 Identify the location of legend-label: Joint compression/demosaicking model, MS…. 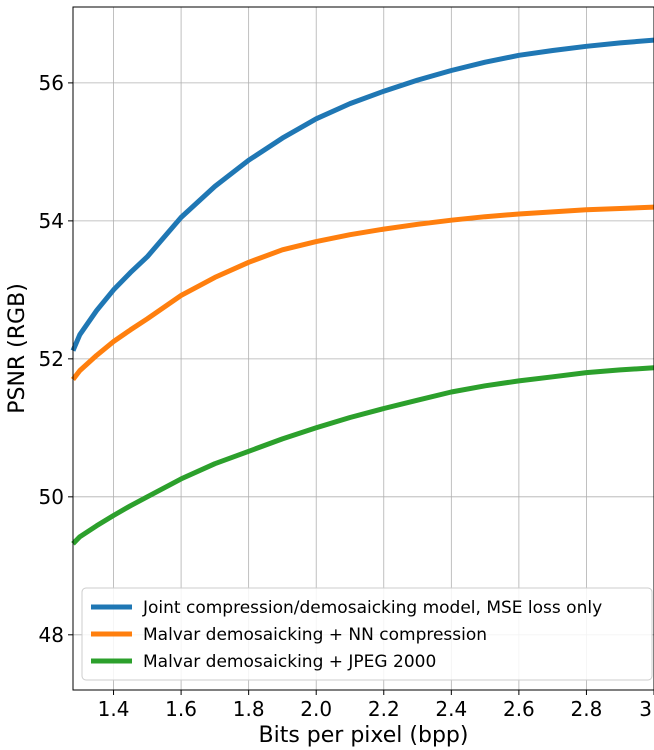
(372, 608).